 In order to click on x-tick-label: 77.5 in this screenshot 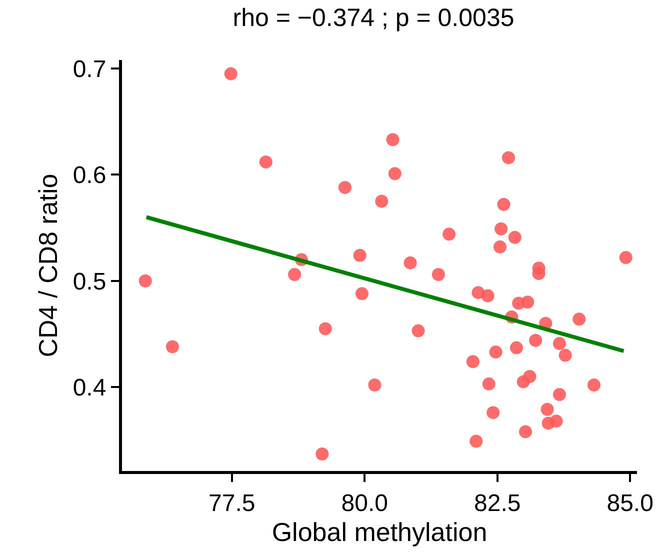, I will do `click(232, 503)`.